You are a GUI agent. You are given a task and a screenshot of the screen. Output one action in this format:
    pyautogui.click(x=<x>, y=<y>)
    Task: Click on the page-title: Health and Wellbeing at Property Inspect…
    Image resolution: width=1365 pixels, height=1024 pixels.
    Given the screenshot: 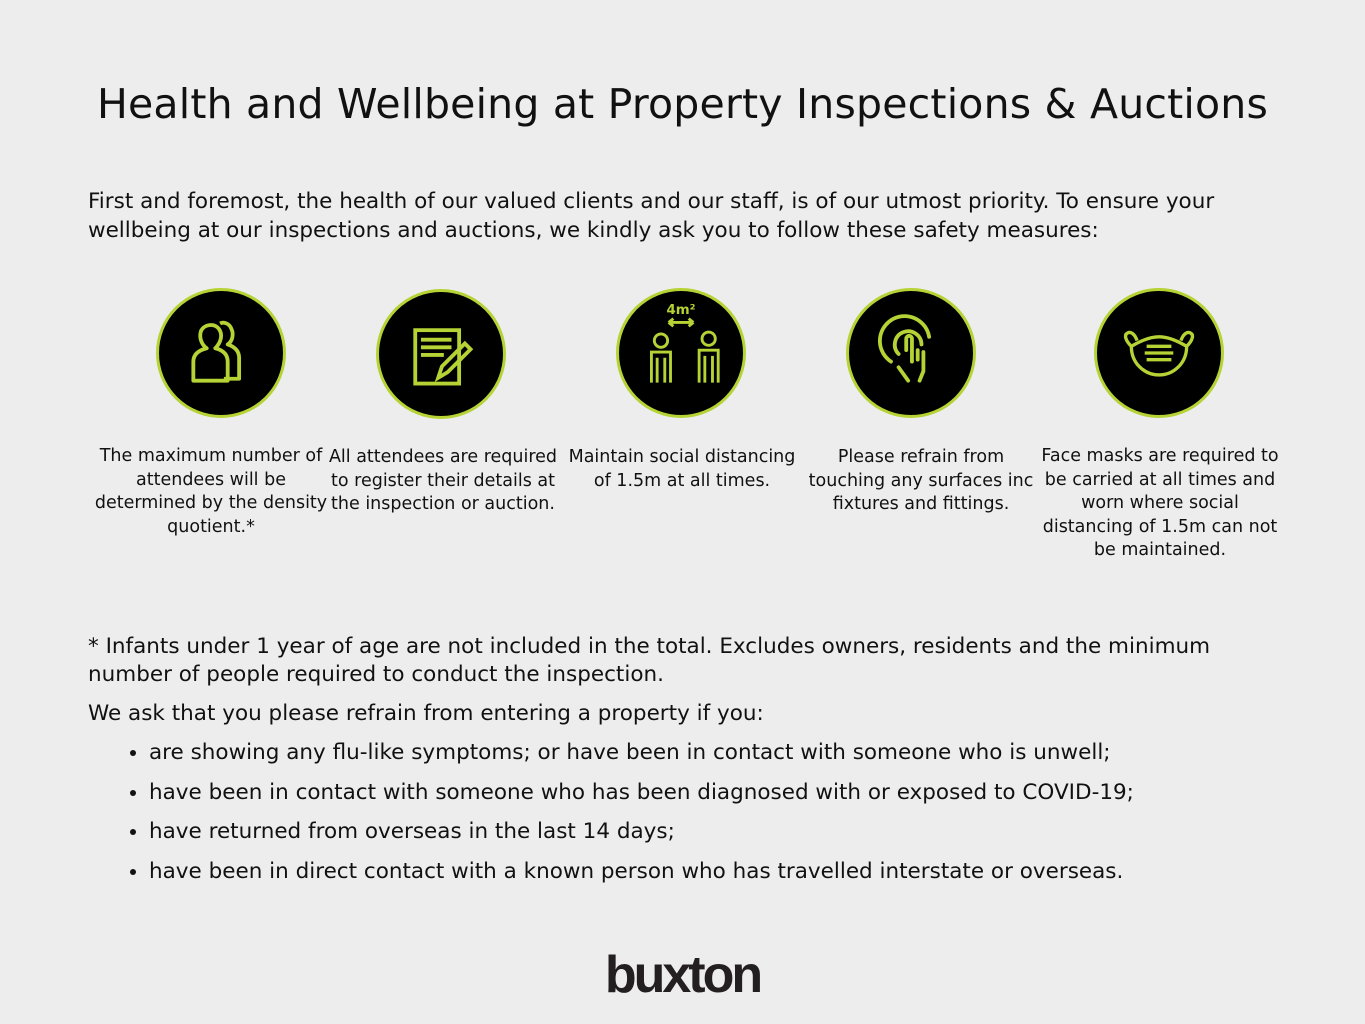 What is the action you would take?
    pyautogui.click(x=682, y=104)
    